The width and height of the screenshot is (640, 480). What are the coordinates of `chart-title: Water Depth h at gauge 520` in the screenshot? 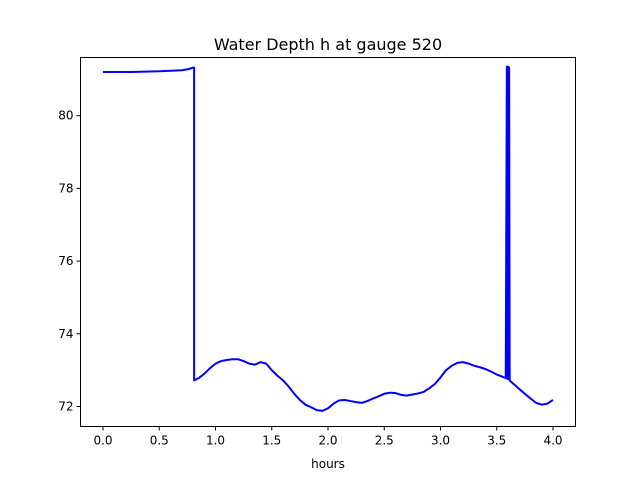 It's located at (328, 44).